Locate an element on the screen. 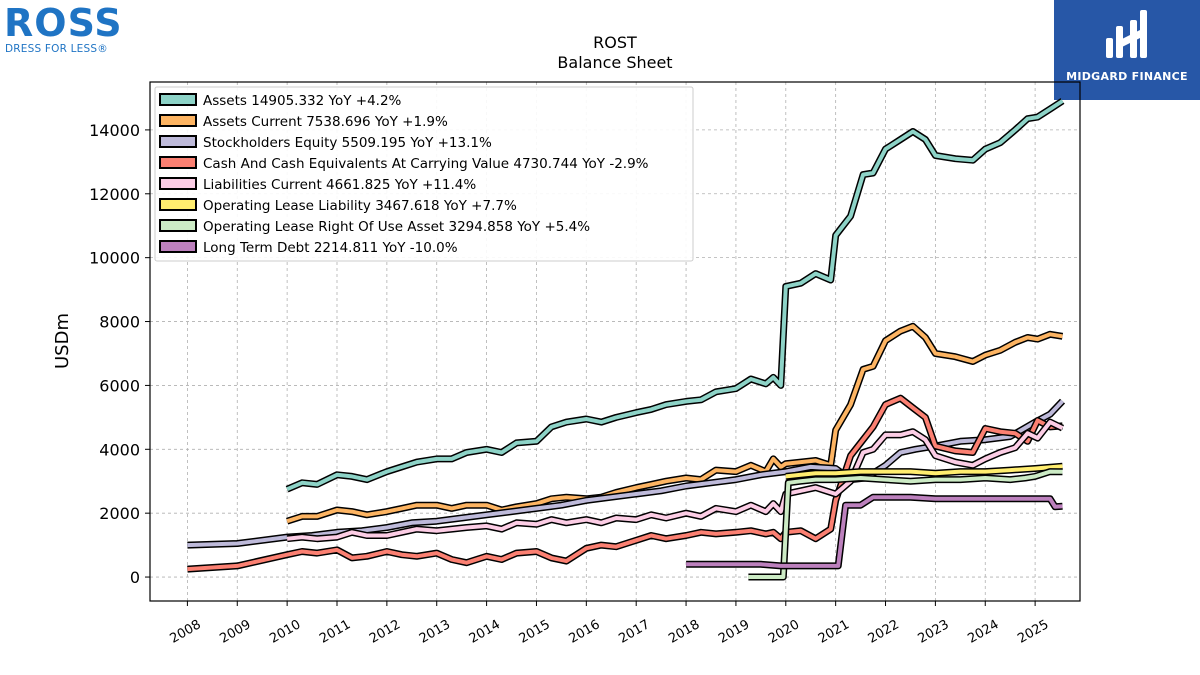 The height and width of the screenshot is (675, 1200). x-tick-label: 2021 is located at coordinates (834, 632).